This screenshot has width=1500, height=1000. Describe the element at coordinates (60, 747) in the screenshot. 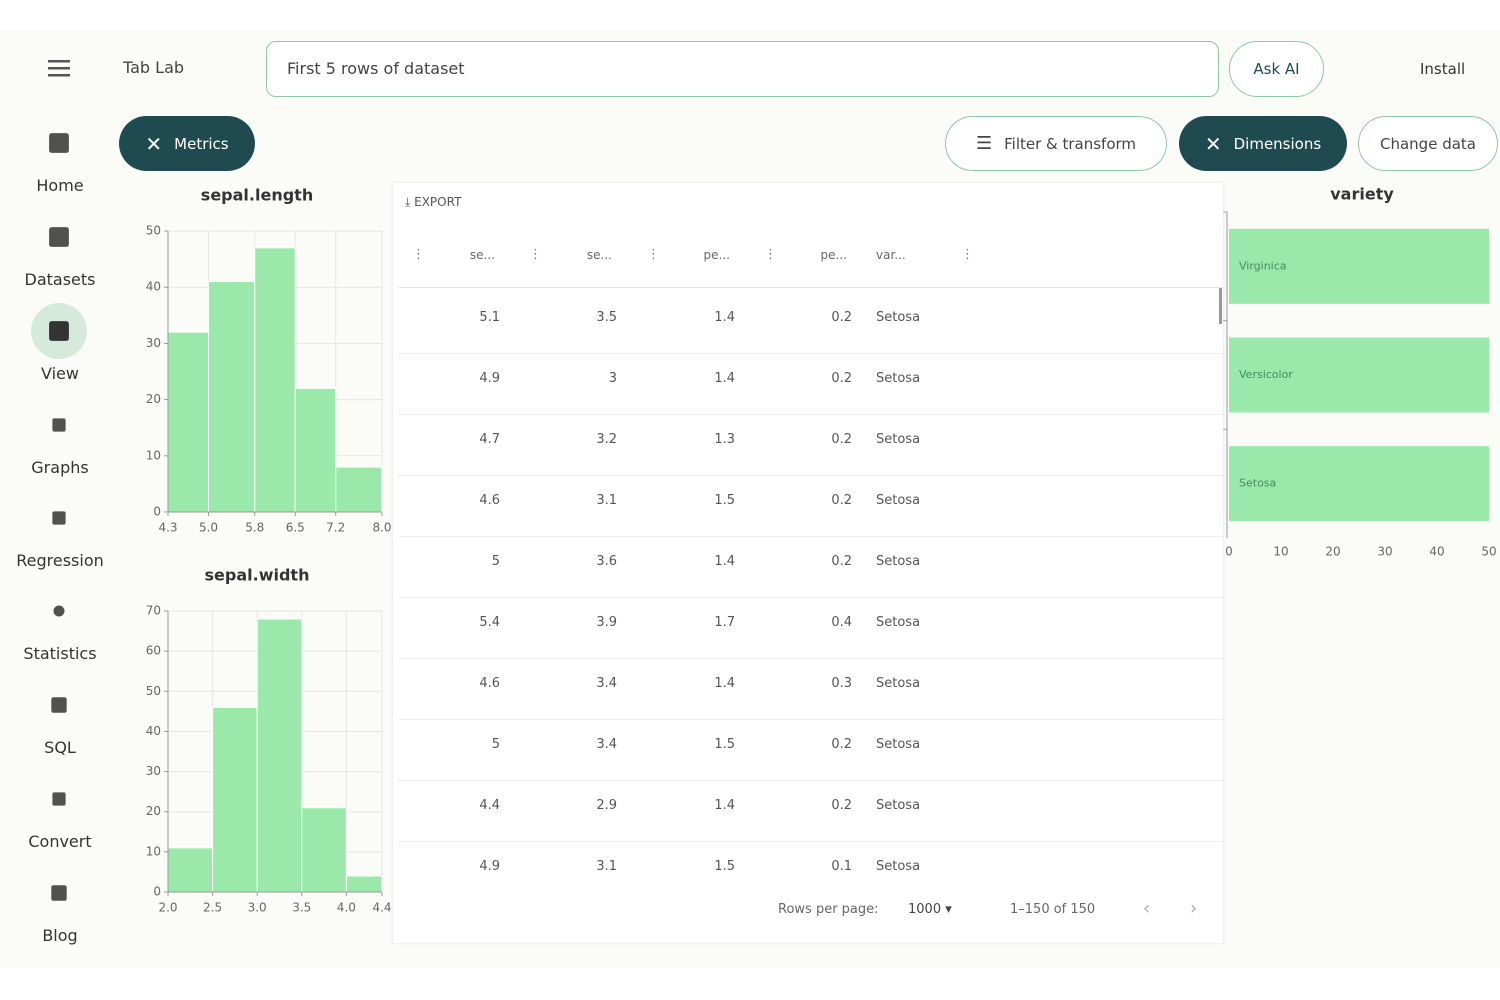

I see `nav-label: SQL` at that location.